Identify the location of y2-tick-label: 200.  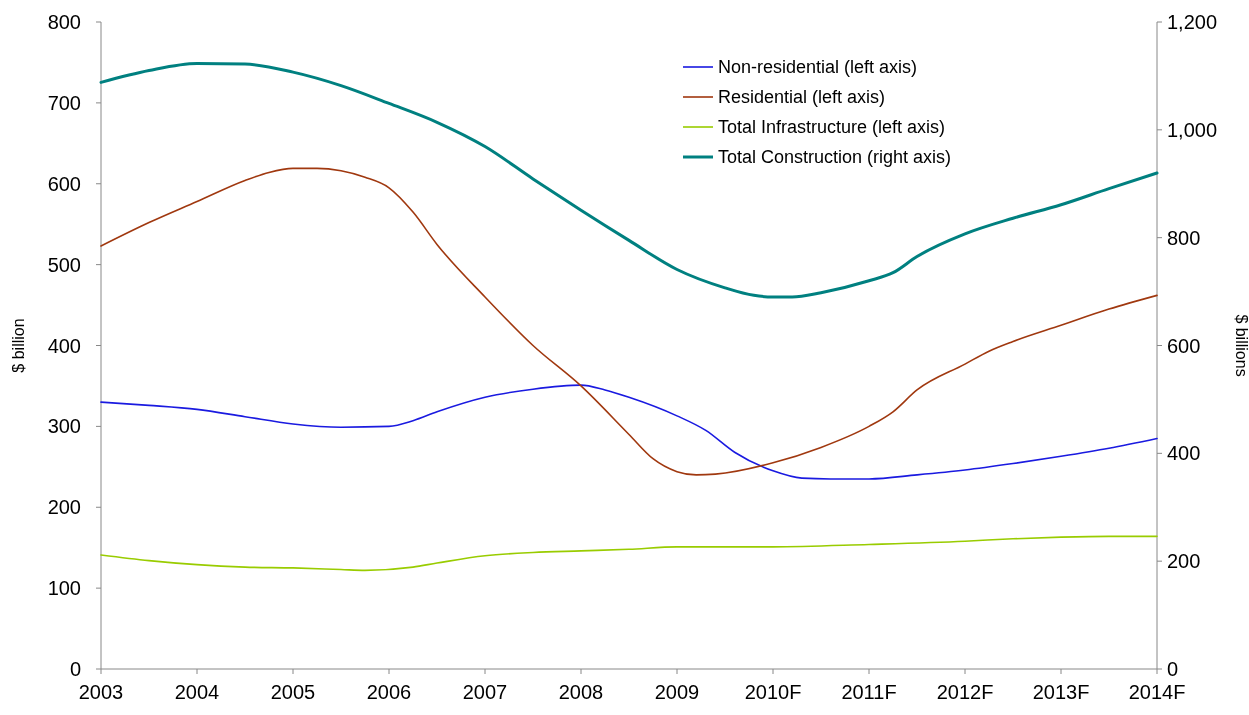
(1184, 561).